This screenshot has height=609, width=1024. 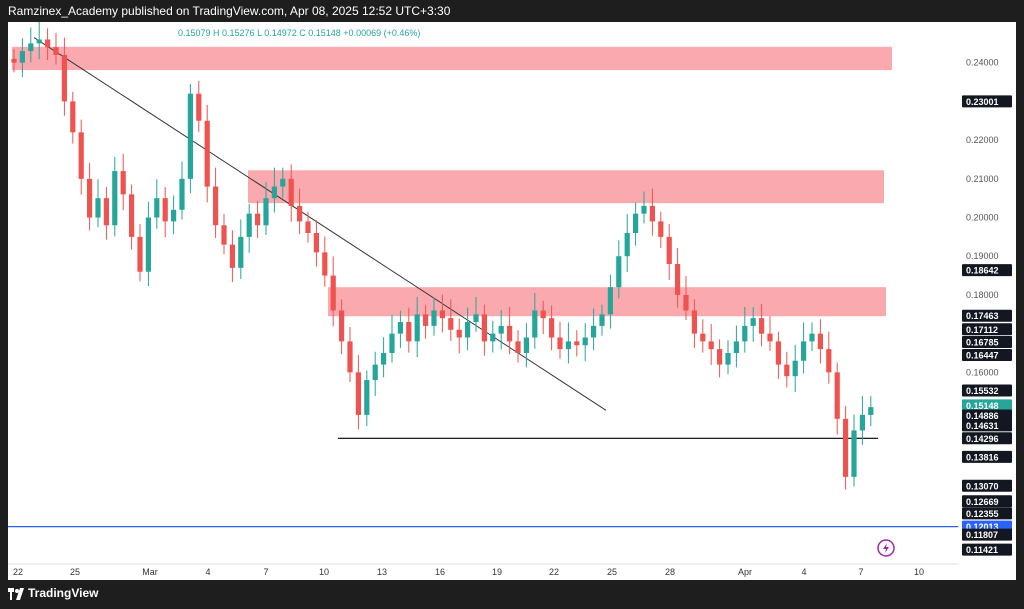 What do you see at coordinates (150, 572) in the screenshot?
I see `x-tick-label: Mar` at bounding box center [150, 572].